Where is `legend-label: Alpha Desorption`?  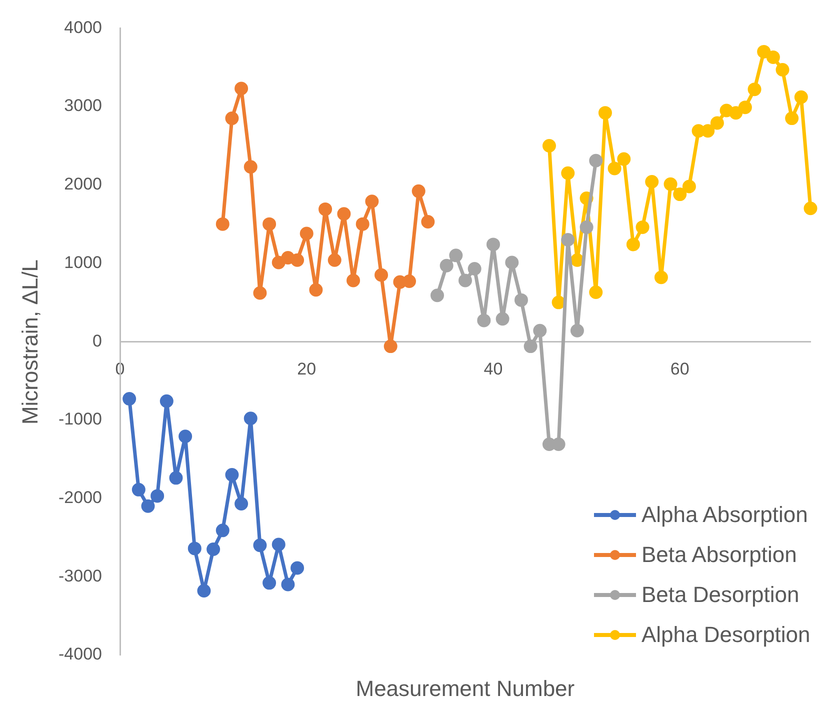 legend-label: Alpha Desorption is located at coordinates (726, 635).